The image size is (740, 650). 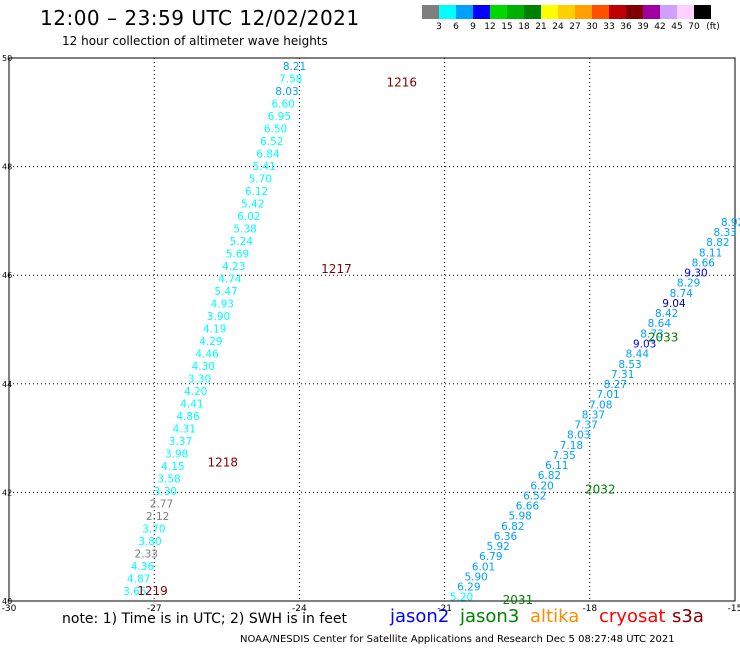 I want to click on wave-height-value: 5.20, so click(x=461, y=598).